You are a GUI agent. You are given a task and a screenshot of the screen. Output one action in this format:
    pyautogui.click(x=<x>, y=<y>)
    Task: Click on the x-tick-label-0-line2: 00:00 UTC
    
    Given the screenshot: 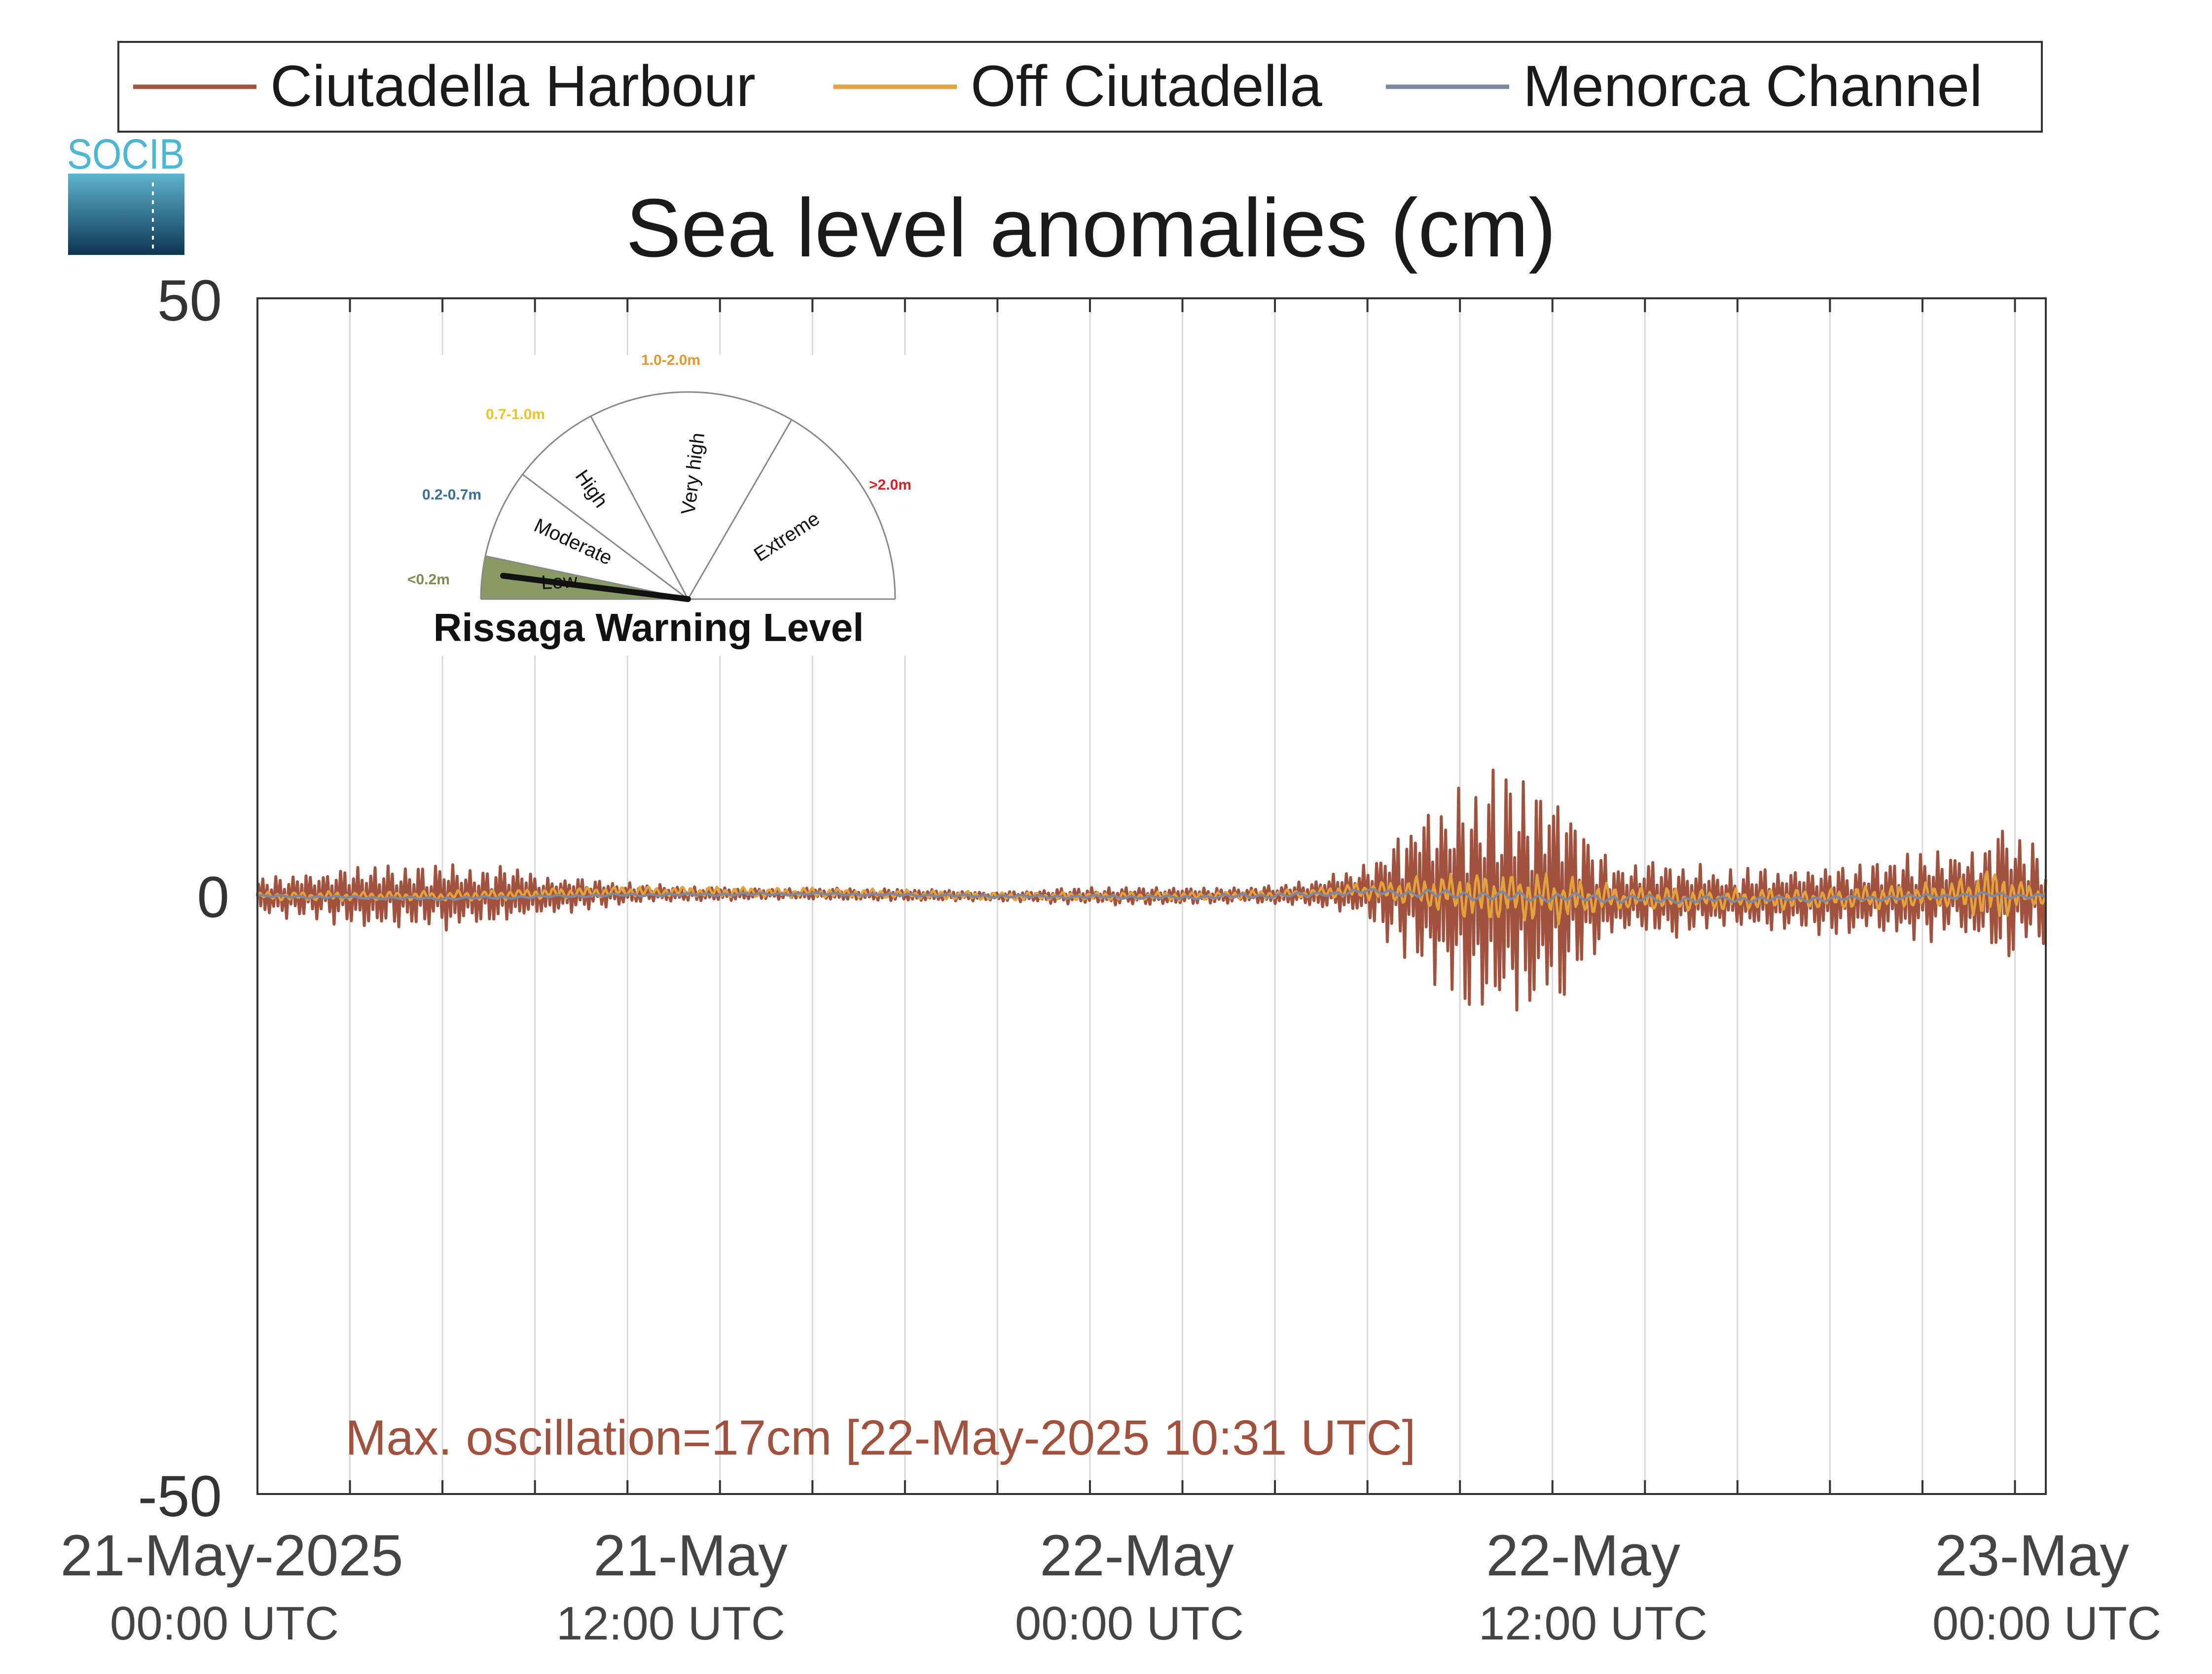 What is the action you would take?
    pyautogui.click(x=224, y=1623)
    